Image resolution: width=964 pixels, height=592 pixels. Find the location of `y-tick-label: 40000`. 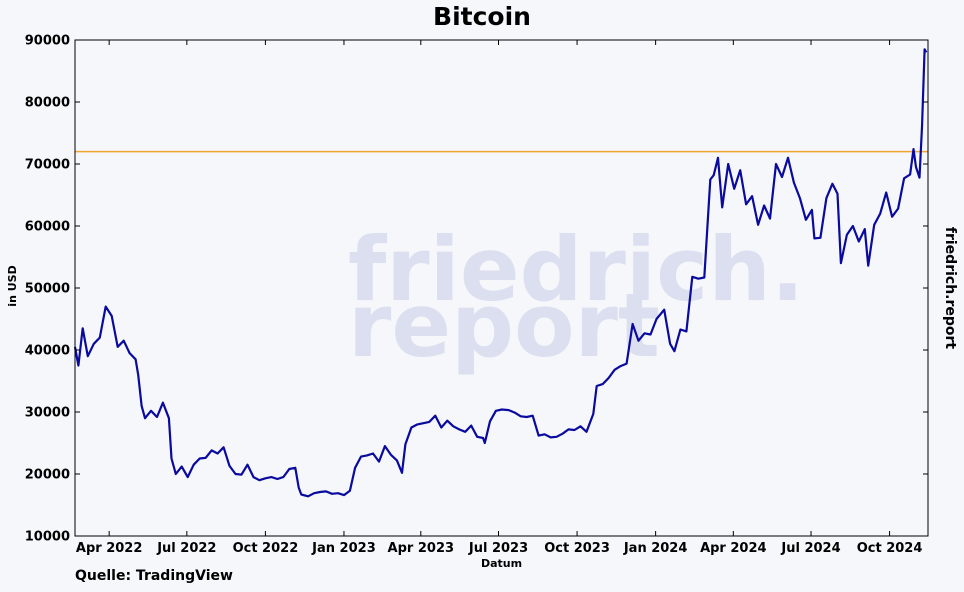

y-tick-label: 40000 is located at coordinates (47, 351).